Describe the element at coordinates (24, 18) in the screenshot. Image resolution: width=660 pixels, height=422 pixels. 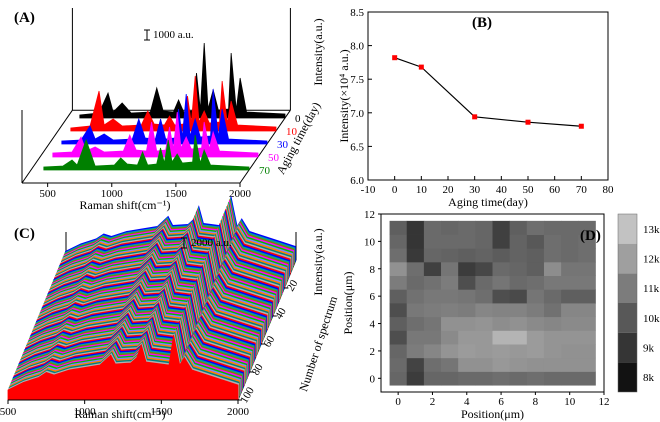
I see `panel-title: (A)` at that location.